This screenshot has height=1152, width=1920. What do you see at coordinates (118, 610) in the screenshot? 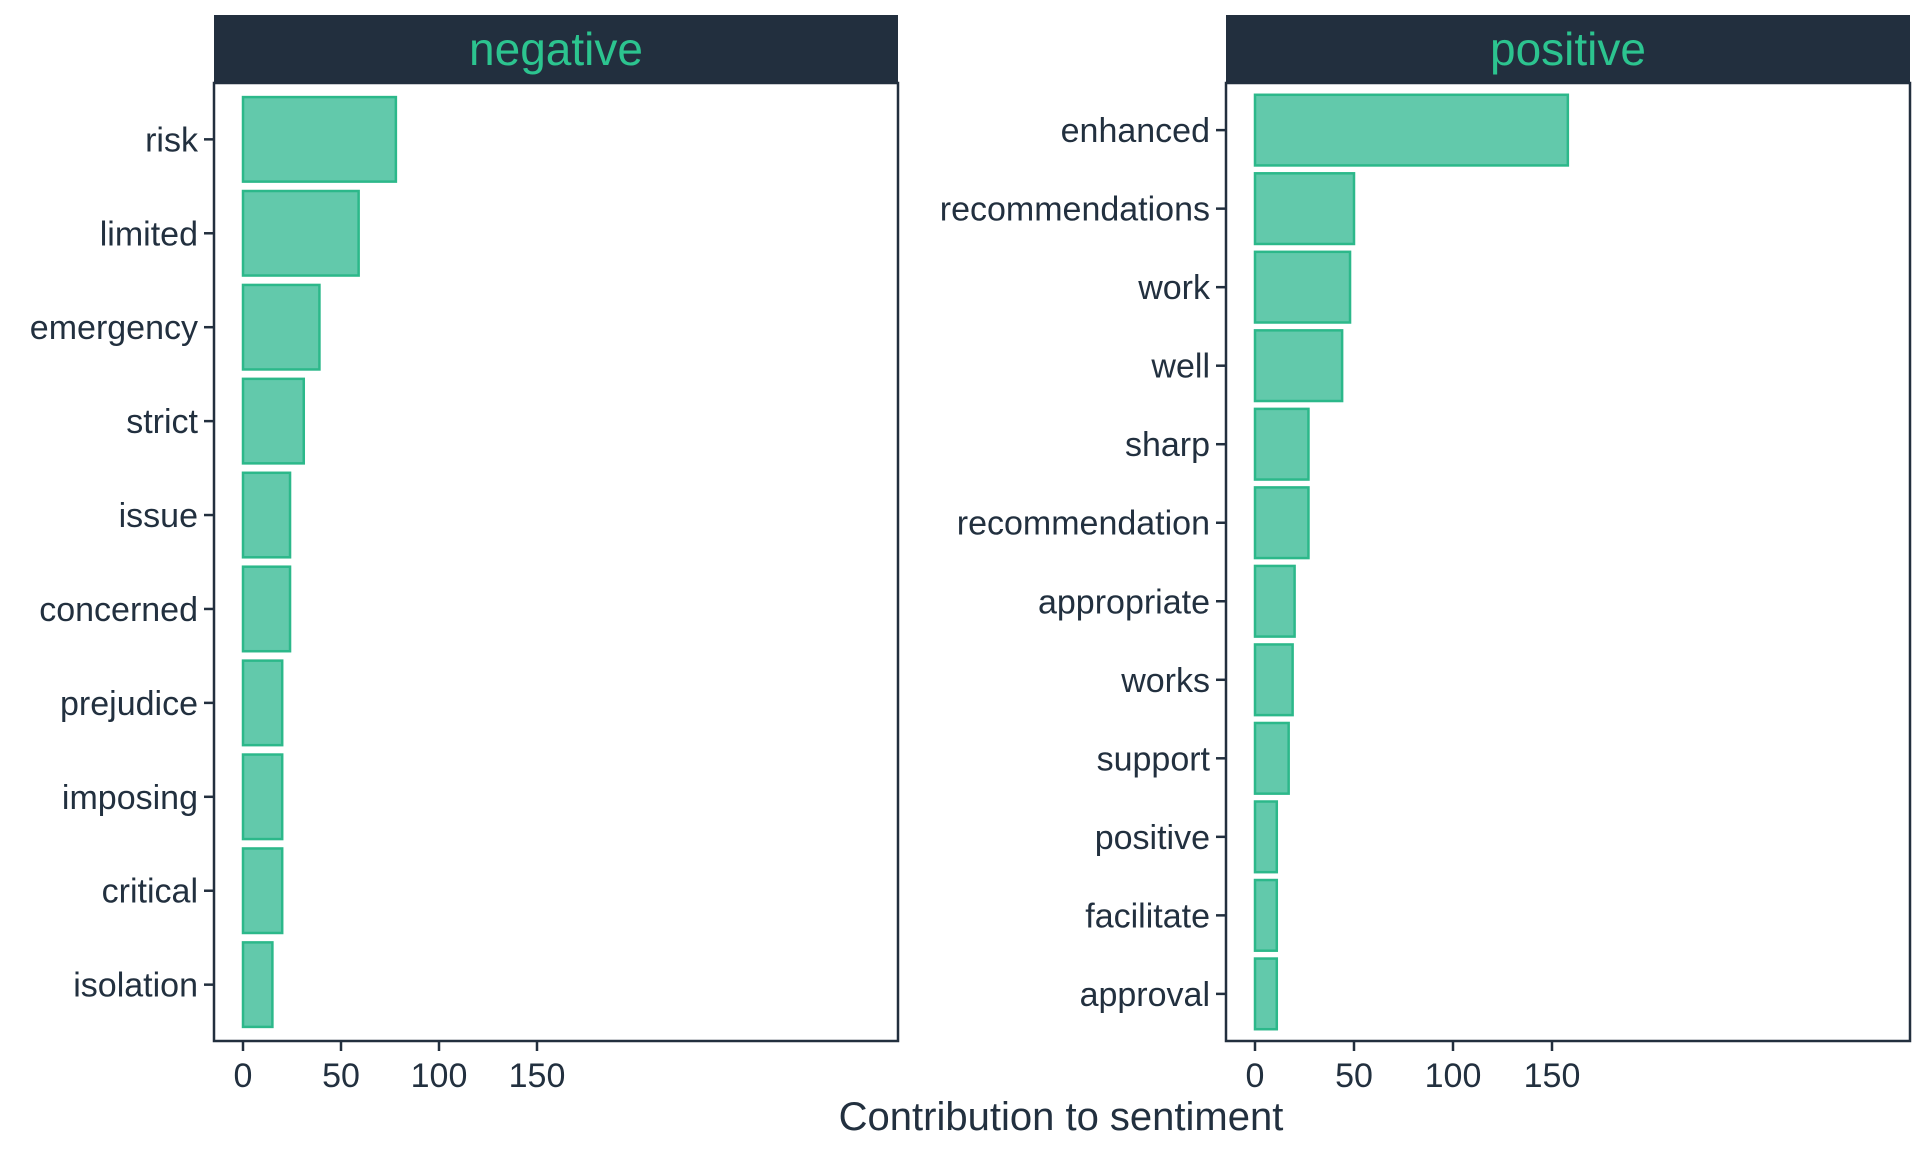
I see `category-label: concerned` at bounding box center [118, 610].